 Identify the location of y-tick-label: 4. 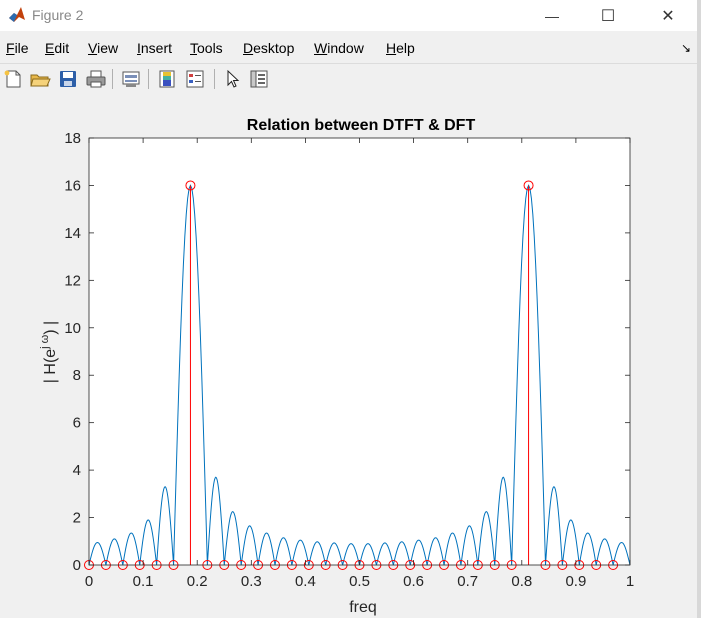
(77, 470).